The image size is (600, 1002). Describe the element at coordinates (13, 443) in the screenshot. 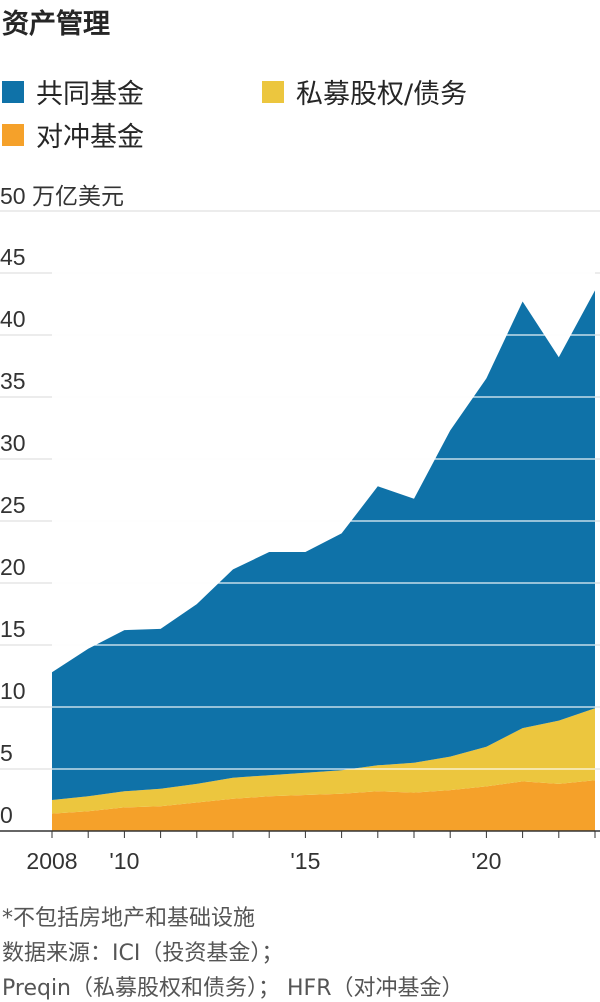

I see `y-tick-label-30: 30` at that location.